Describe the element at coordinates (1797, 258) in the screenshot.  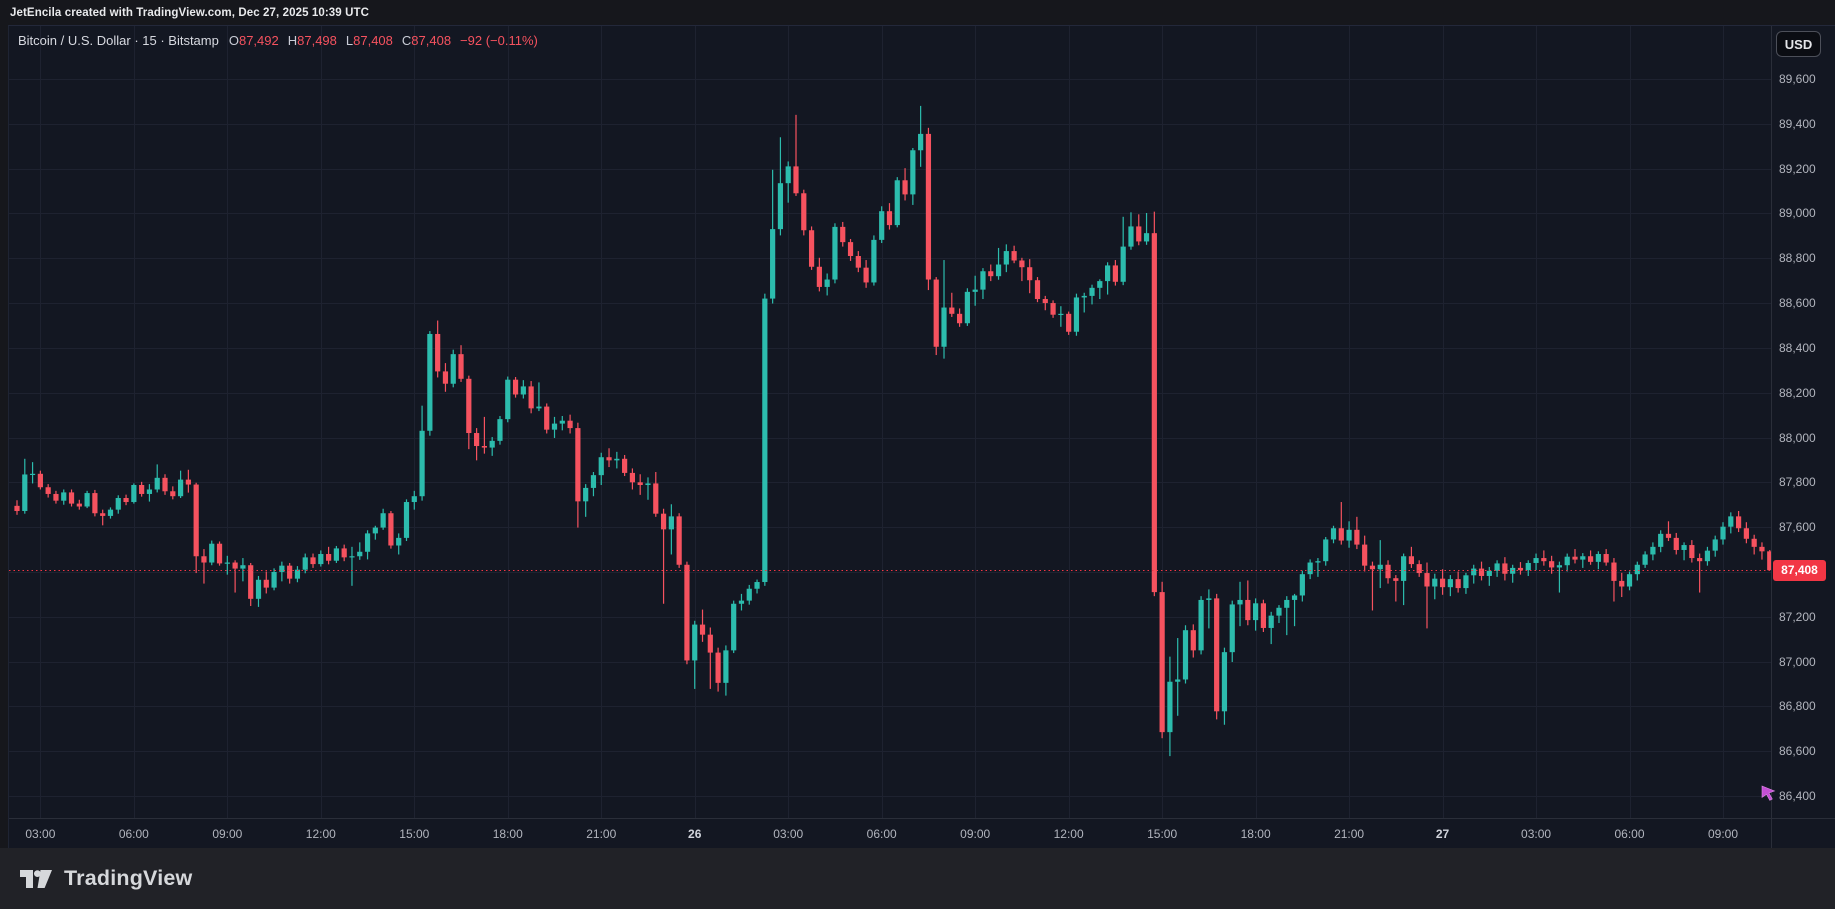
I see `price-axis-label: 88,800` at that location.